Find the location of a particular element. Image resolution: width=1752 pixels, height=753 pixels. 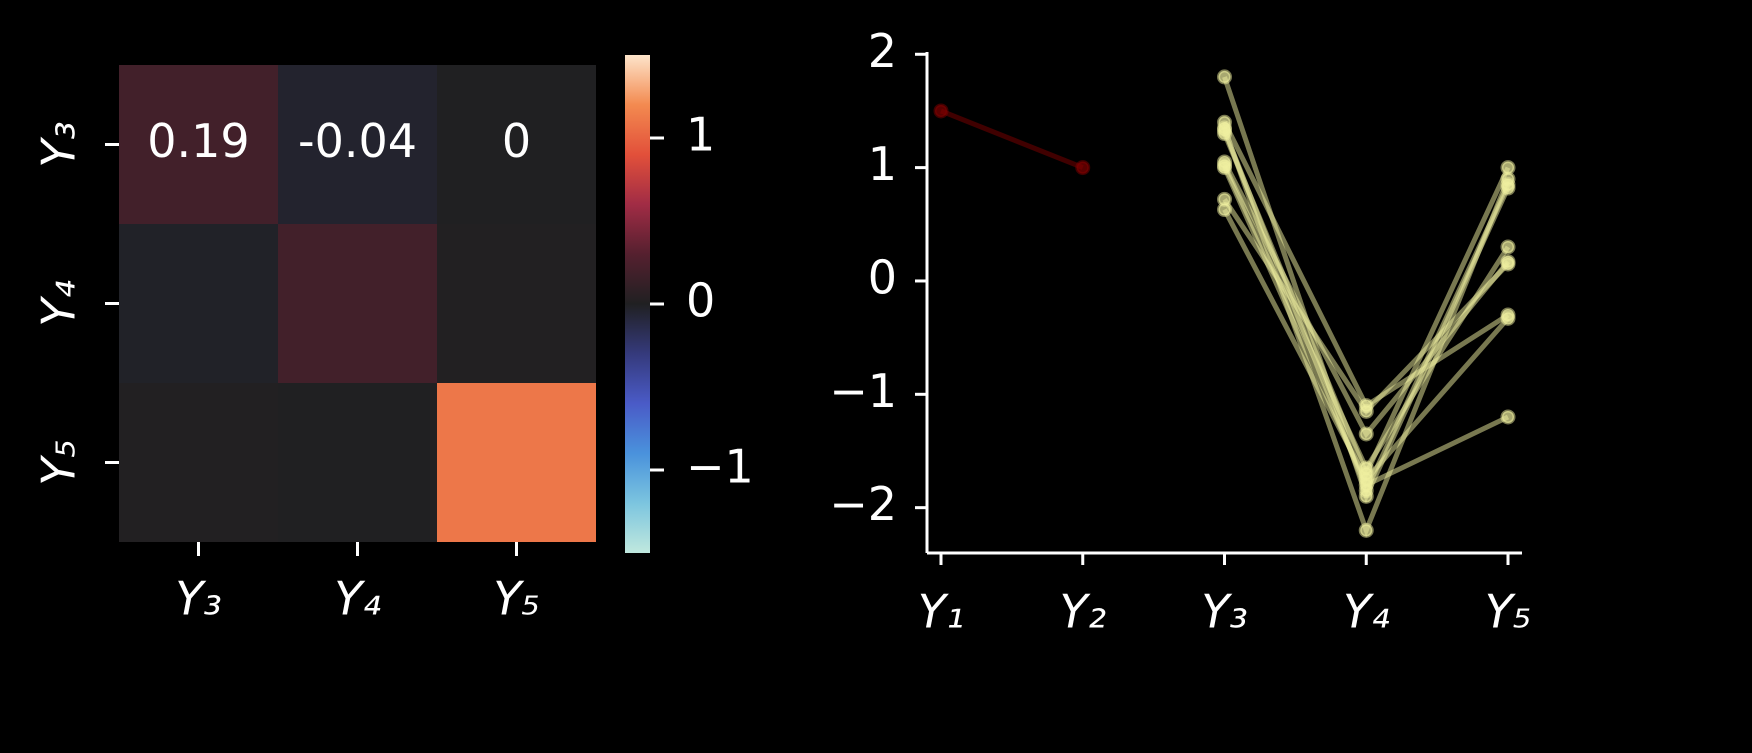

cell-label: 0.19 is located at coordinates (198, 141).